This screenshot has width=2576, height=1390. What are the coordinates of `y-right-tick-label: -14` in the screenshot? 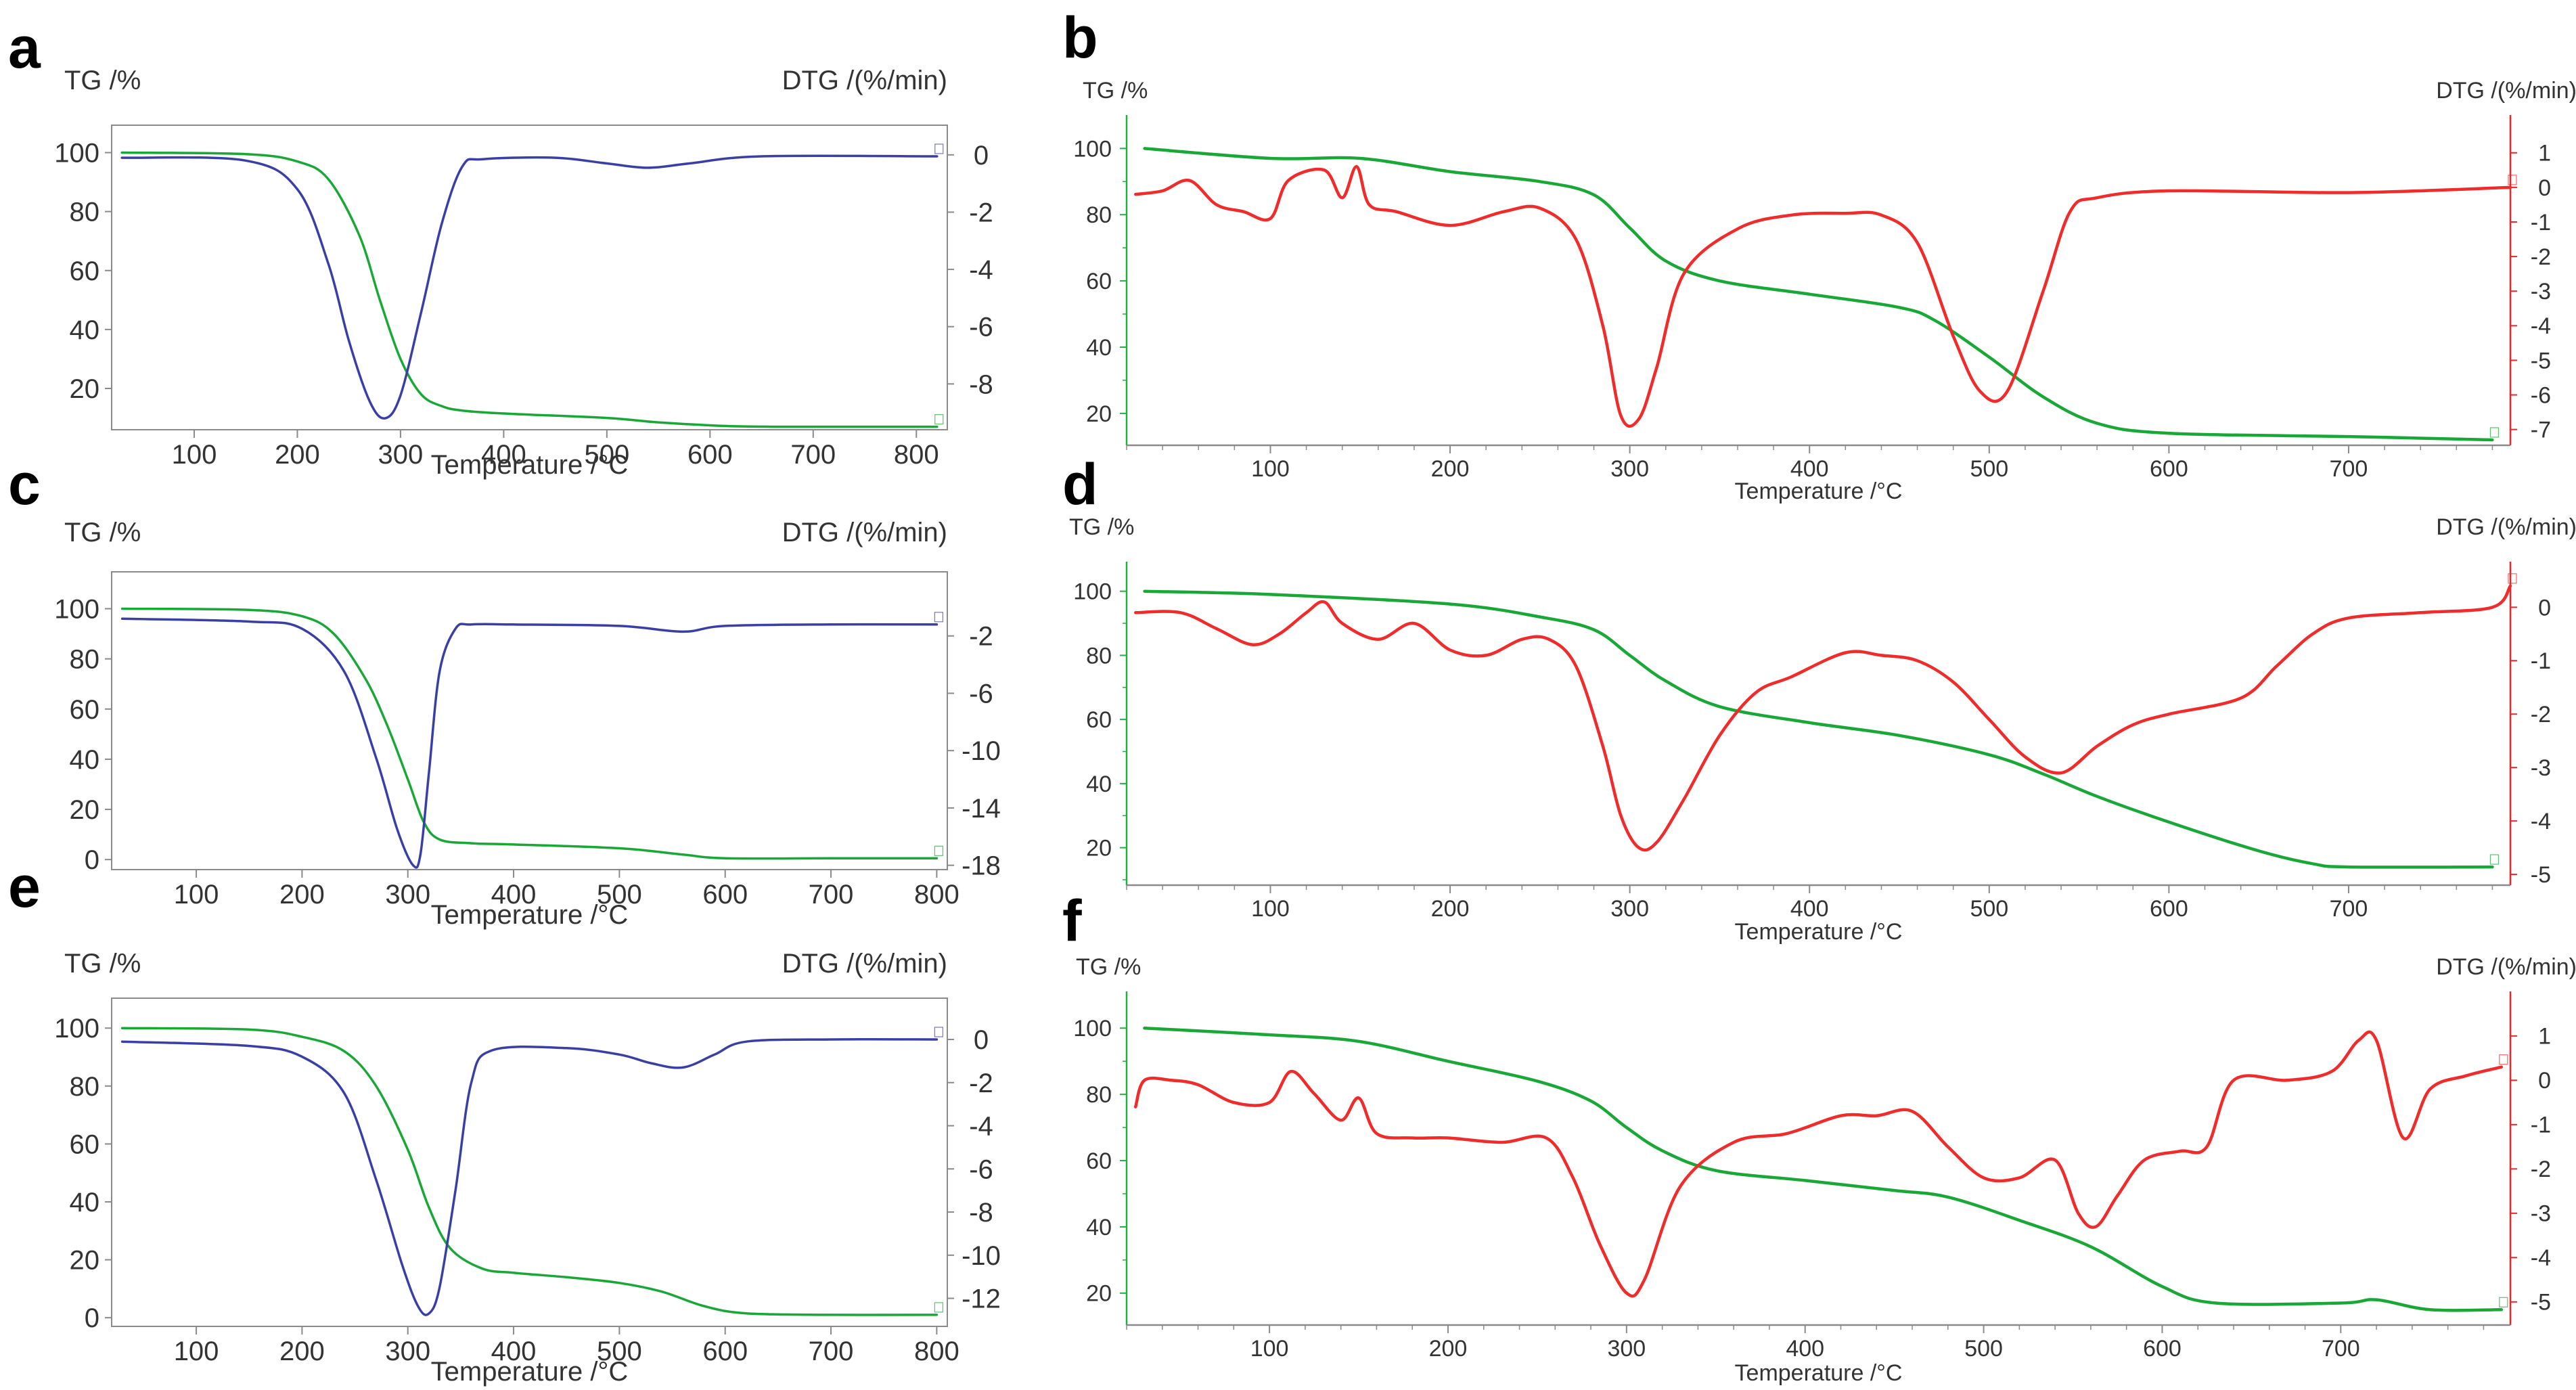 It's located at (981, 809).